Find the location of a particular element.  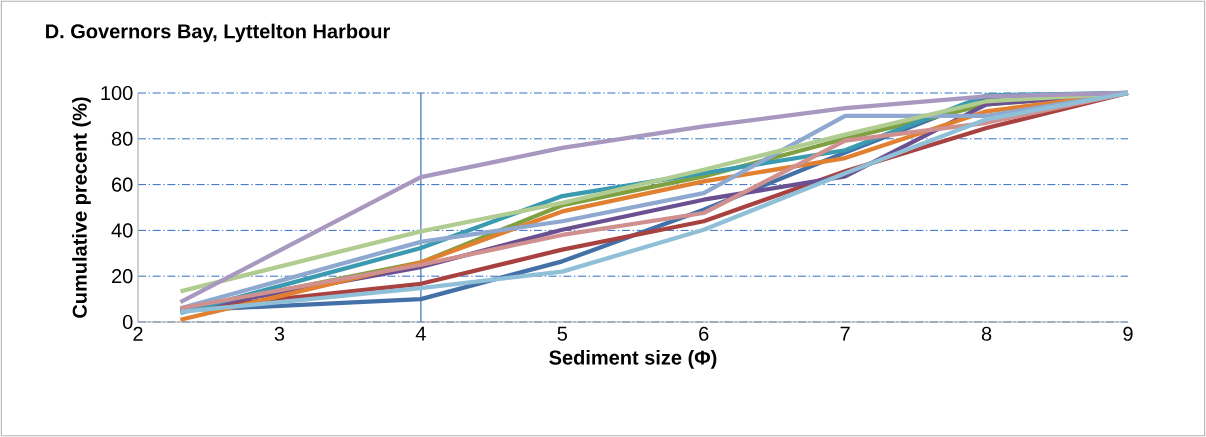

x-tick-label: 5 is located at coordinates (562, 333).